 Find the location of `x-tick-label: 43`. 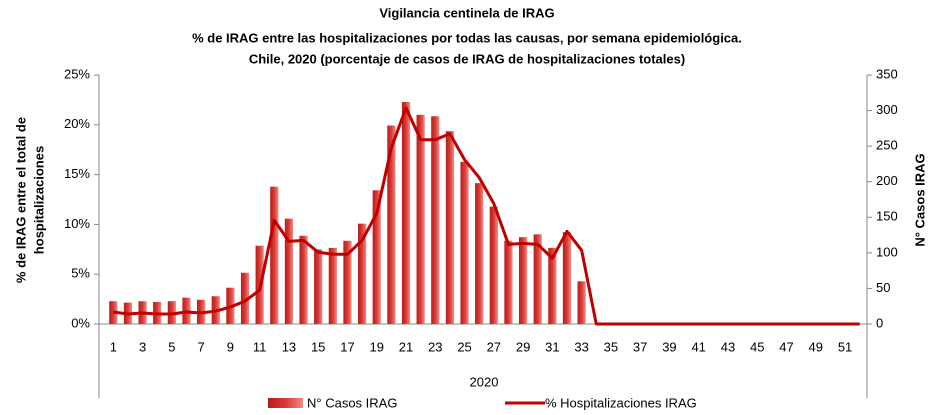

x-tick-label: 43 is located at coordinates (728, 346).